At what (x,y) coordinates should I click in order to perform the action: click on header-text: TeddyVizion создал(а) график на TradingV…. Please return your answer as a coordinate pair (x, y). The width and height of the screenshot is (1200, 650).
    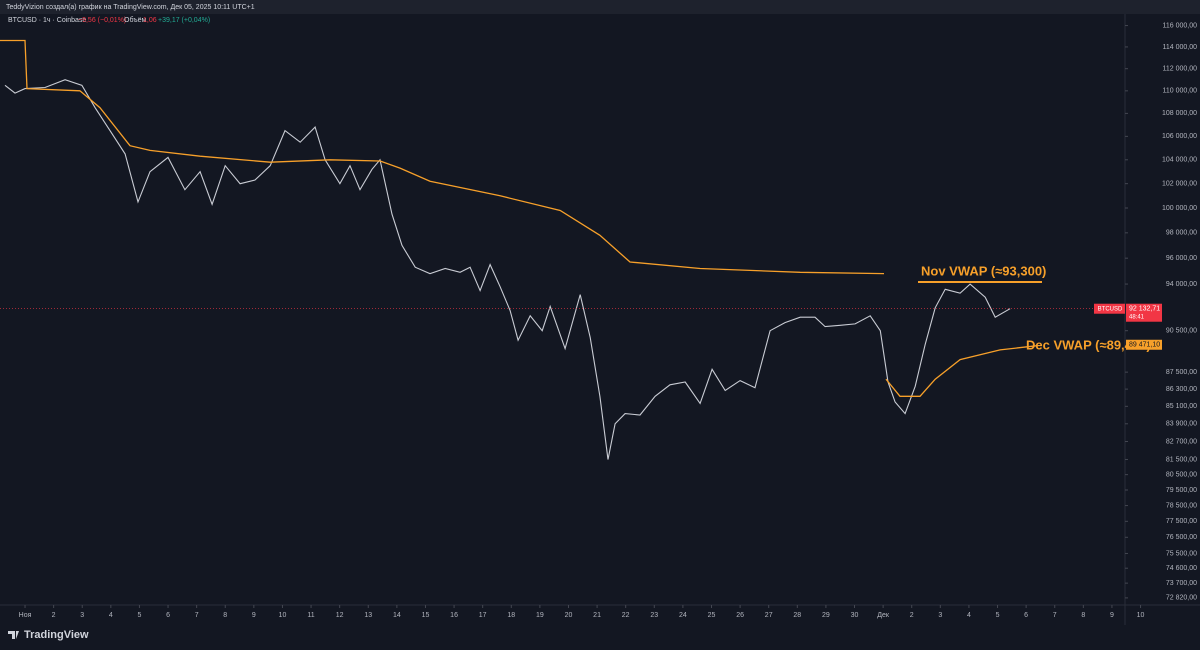
    Looking at the image, I should click on (130, 7).